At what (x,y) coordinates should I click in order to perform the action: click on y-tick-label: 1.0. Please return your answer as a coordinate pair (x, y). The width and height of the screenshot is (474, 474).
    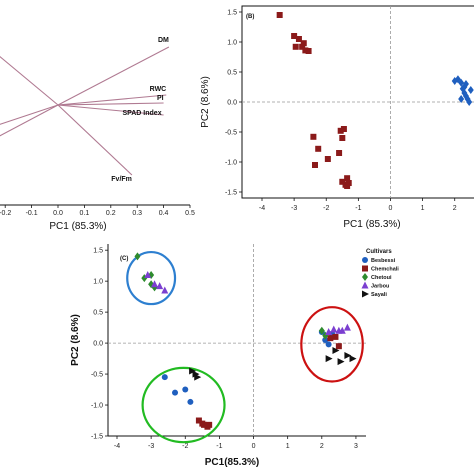
    Looking at the image, I should click on (98, 282).